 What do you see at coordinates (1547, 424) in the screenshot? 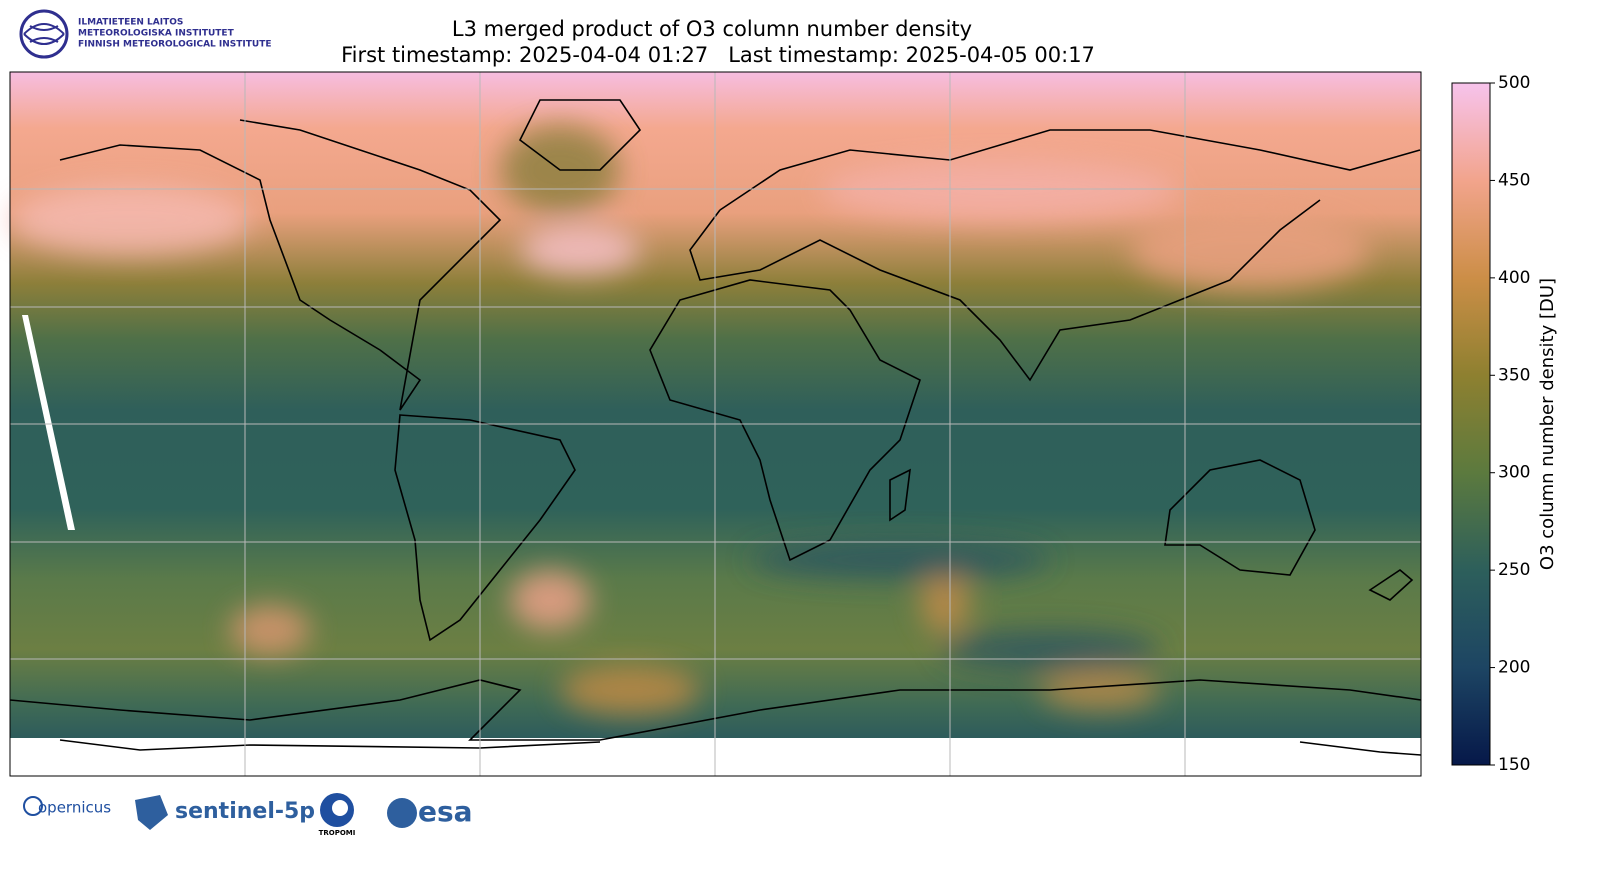
I see `colorbar-label: O3 column number density [DU]` at bounding box center [1547, 424].